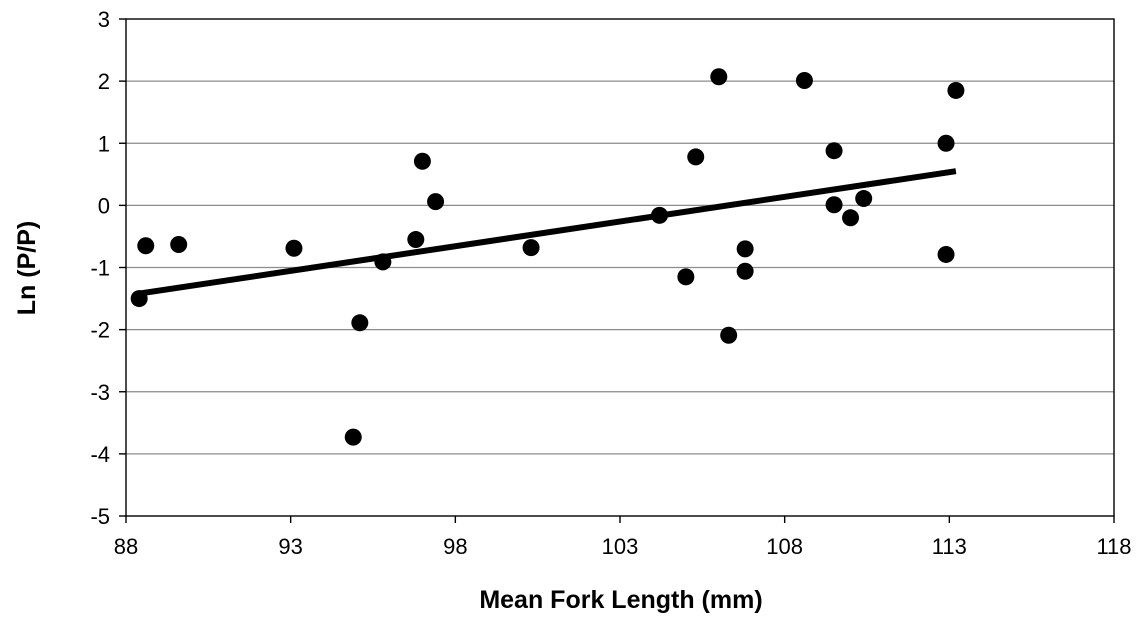  Describe the element at coordinates (100, 392) in the screenshot. I see `y-tick-label: -3` at that location.